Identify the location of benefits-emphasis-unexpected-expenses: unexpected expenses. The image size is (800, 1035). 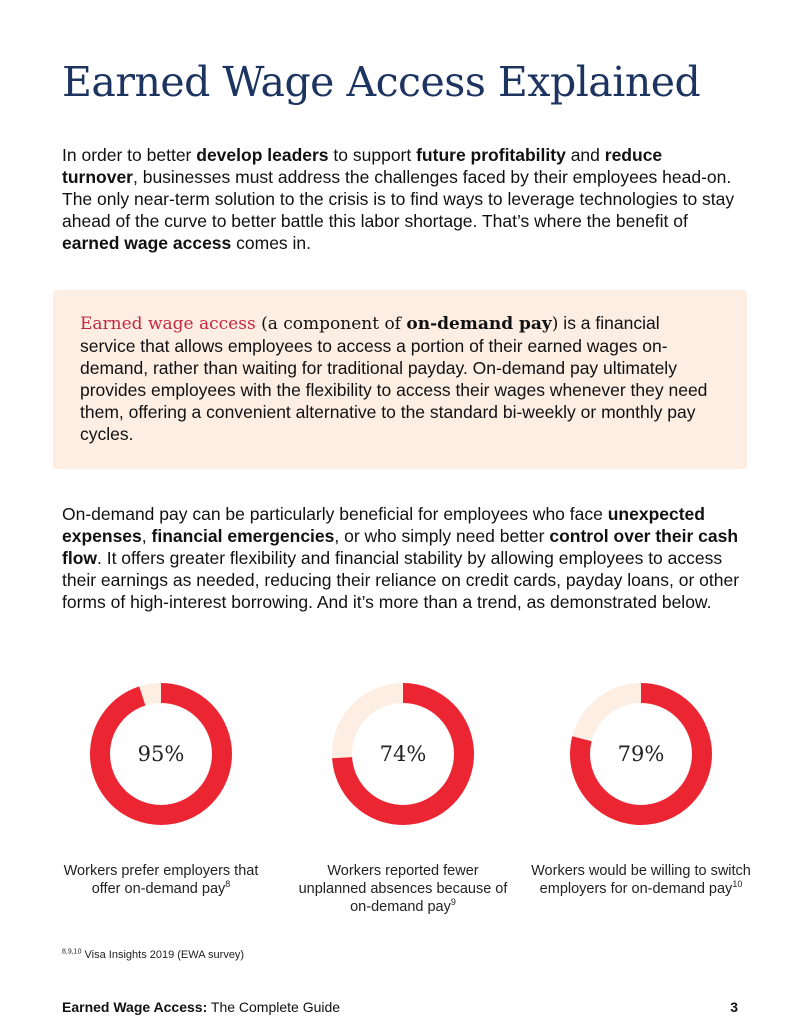
(383, 525).